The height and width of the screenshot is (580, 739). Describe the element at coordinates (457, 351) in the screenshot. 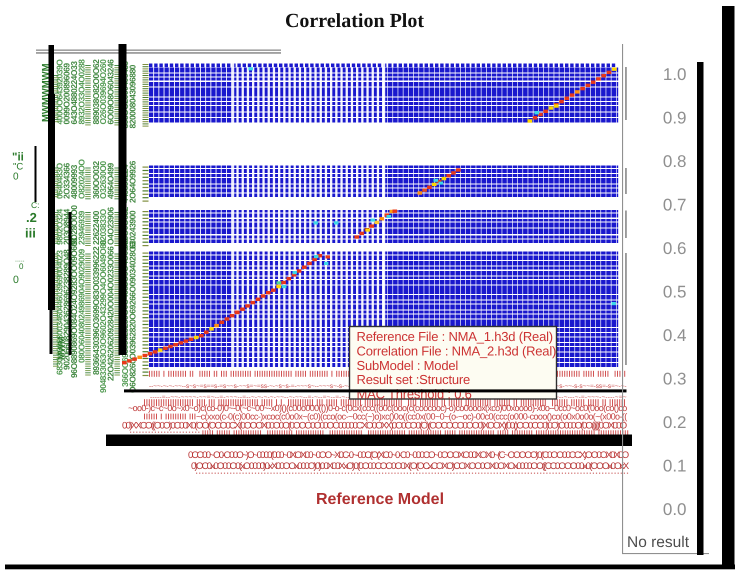

I see `svg-text:Correlation File : NMA_2.h3d (: Correlation File : NMA_2.h3d (Real)` at that location.